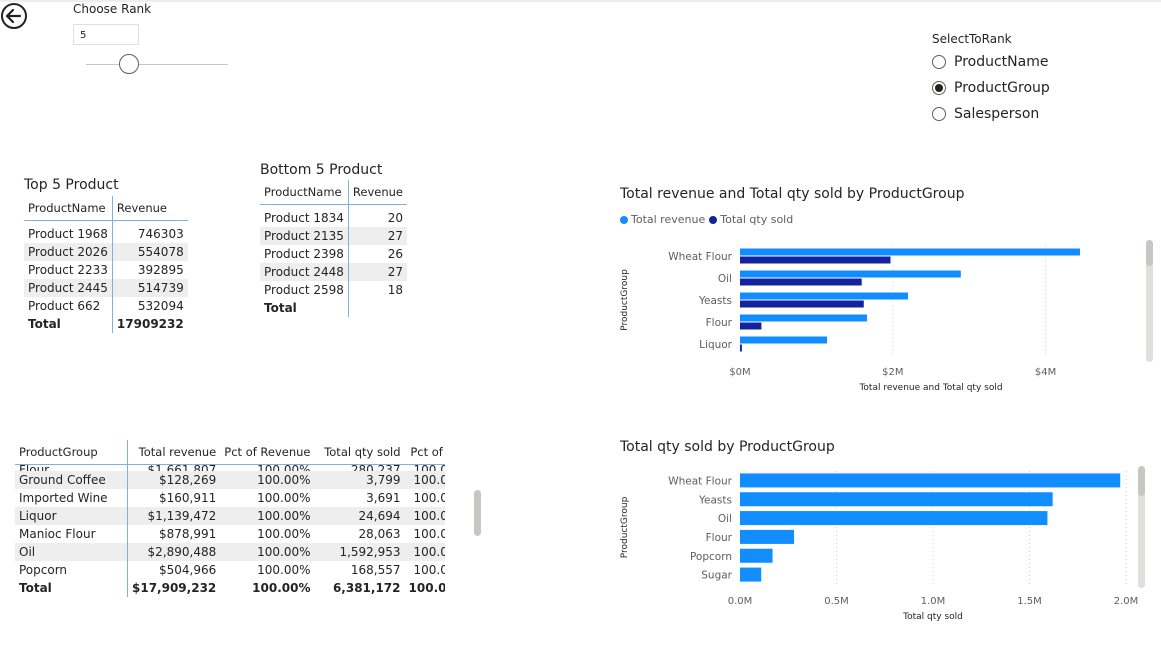  What do you see at coordinates (304, 290) in the screenshot?
I see `table-cell: Product 2598` at bounding box center [304, 290].